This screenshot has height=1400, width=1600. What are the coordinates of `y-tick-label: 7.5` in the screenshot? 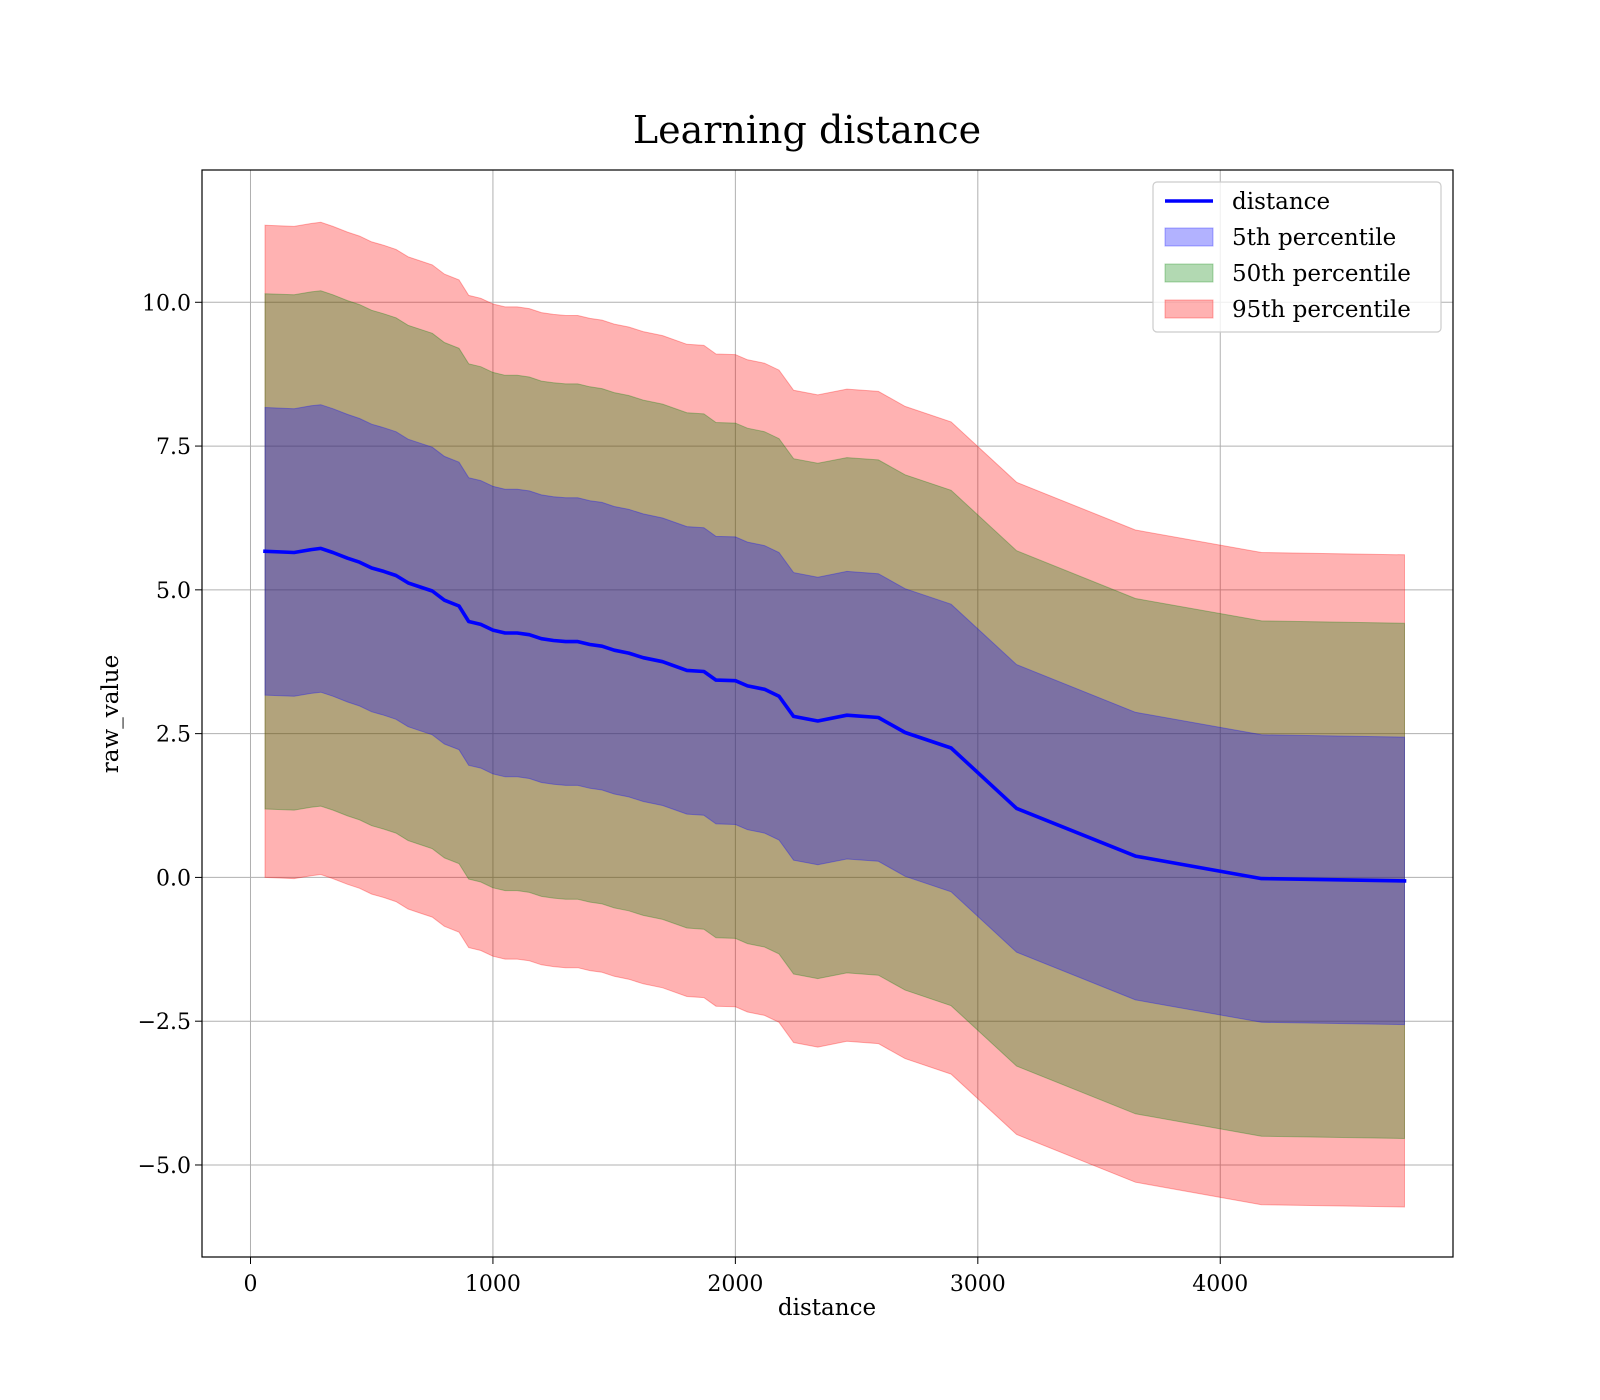 It's located at (173, 447).